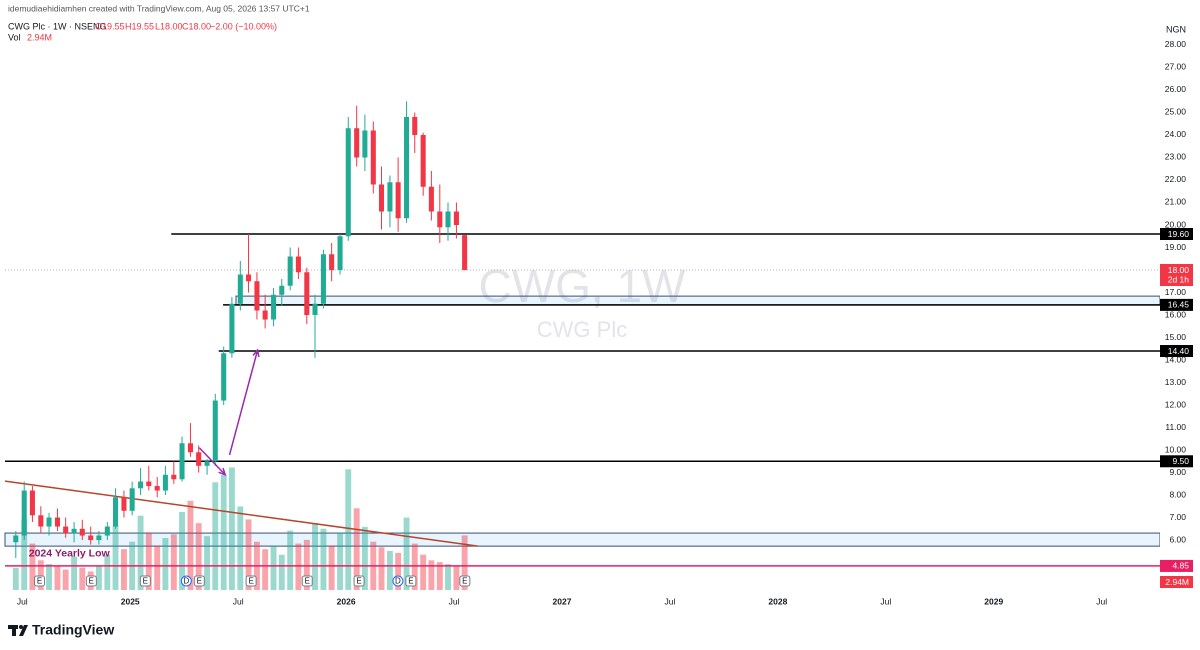 This screenshot has width=1200, height=650. I want to click on legend-open: O19.55, so click(110, 26).